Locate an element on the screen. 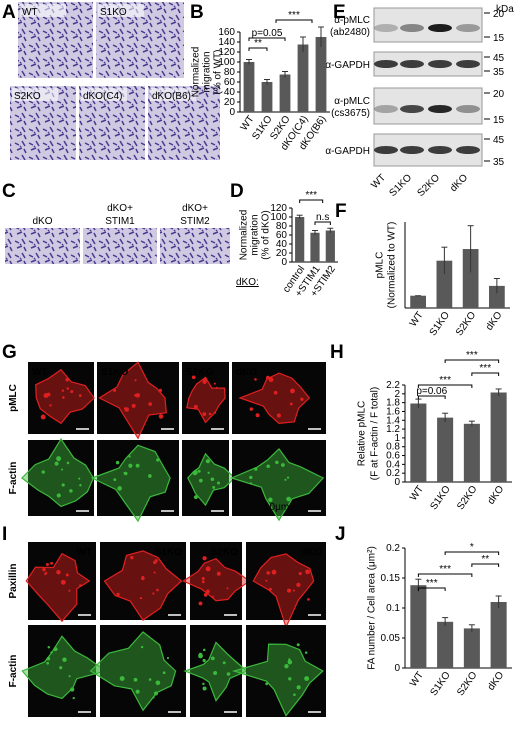 This screenshot has height=730, width=520. y-tick-label: 120 is located at coordinates (226, 52).